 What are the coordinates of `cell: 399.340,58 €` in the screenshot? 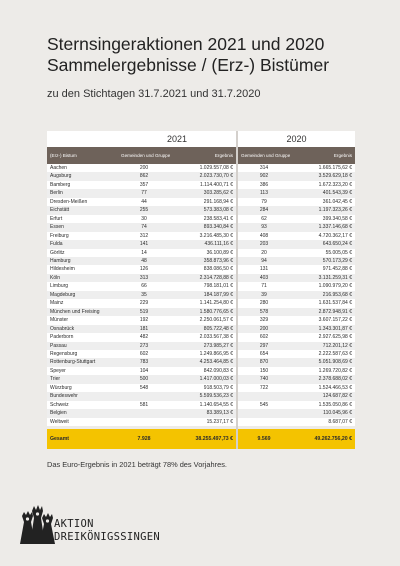 It's located at (322, 219).